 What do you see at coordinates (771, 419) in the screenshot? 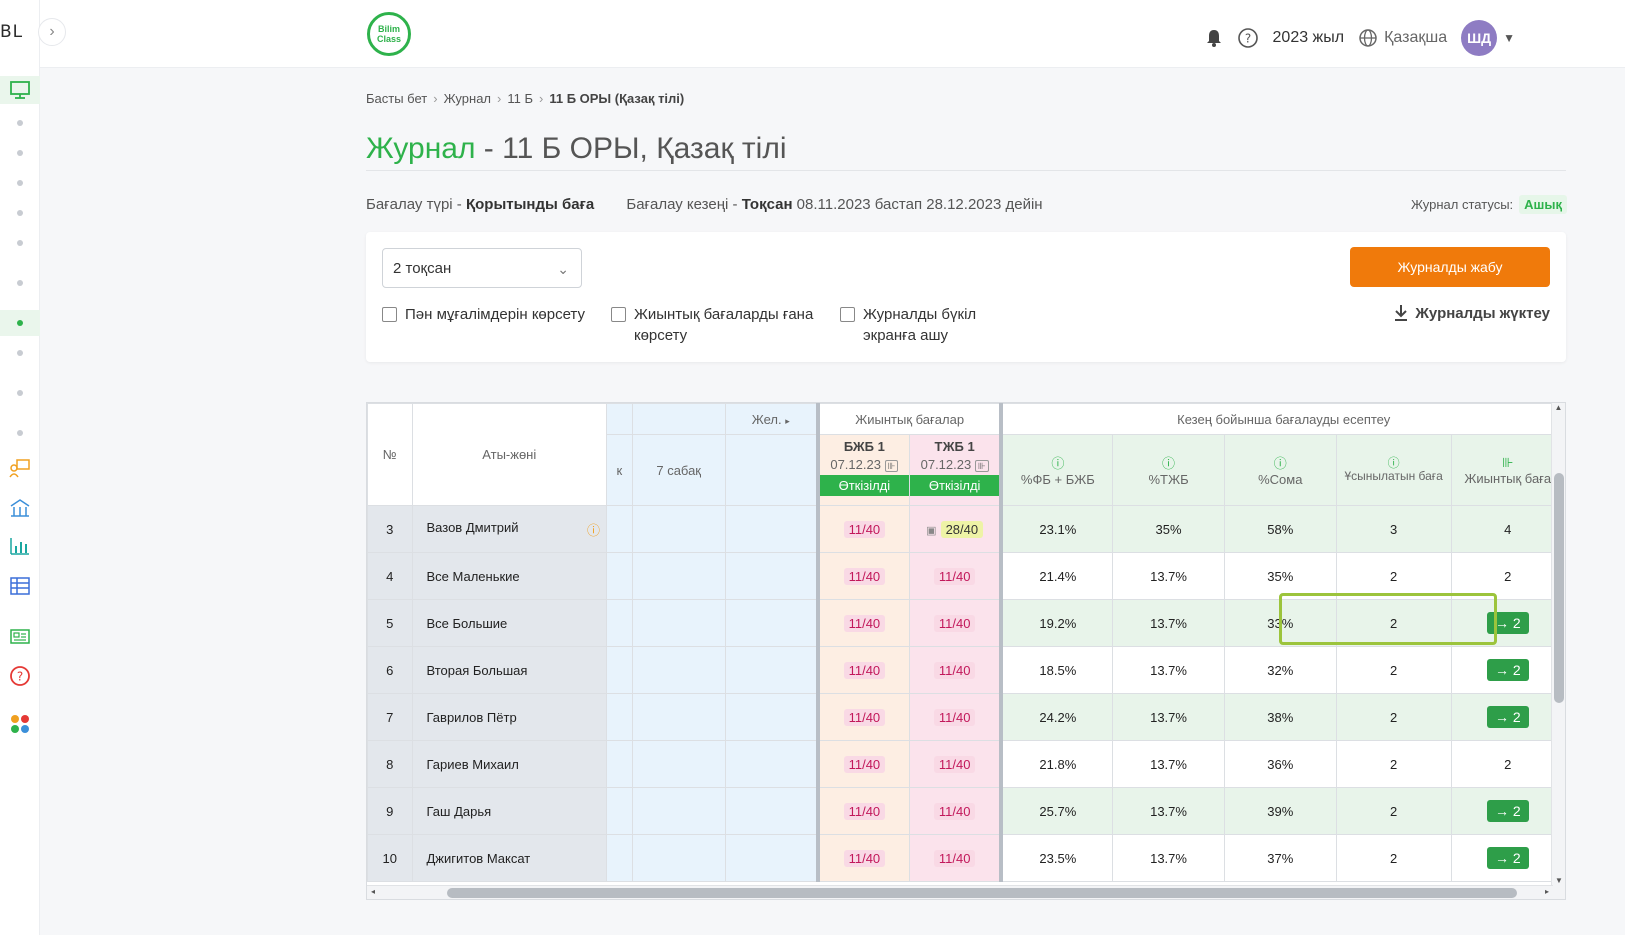
I see `col-header-next: Жел. ▸` at bounding box center [771, 419].